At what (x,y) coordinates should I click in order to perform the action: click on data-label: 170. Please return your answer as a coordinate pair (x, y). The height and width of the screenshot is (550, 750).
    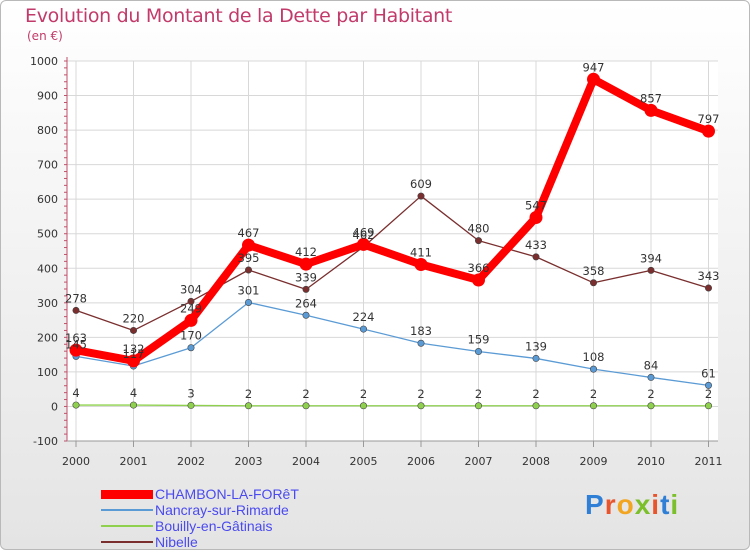
    Looking at the image, I should click on (191, 336).